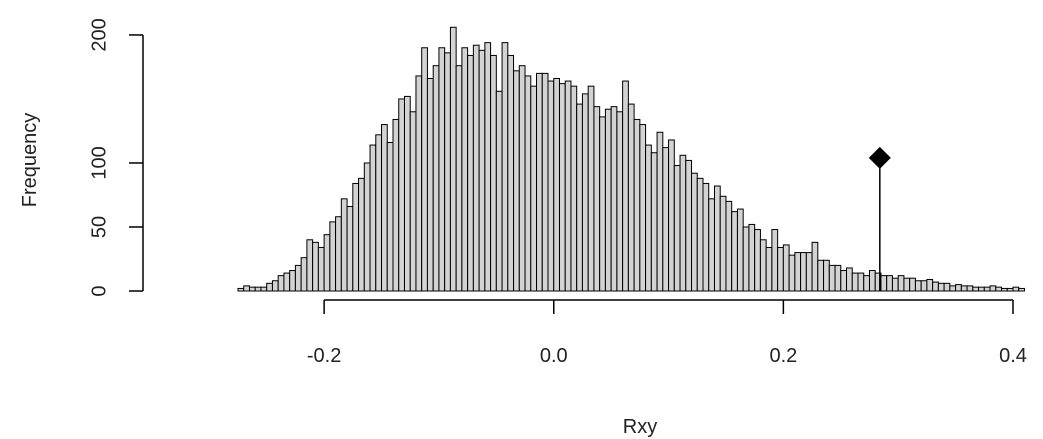 The width and height of the screenshot is (1043, 439). I want to click on x-tick-label: 0.4, so click(1013, 356).